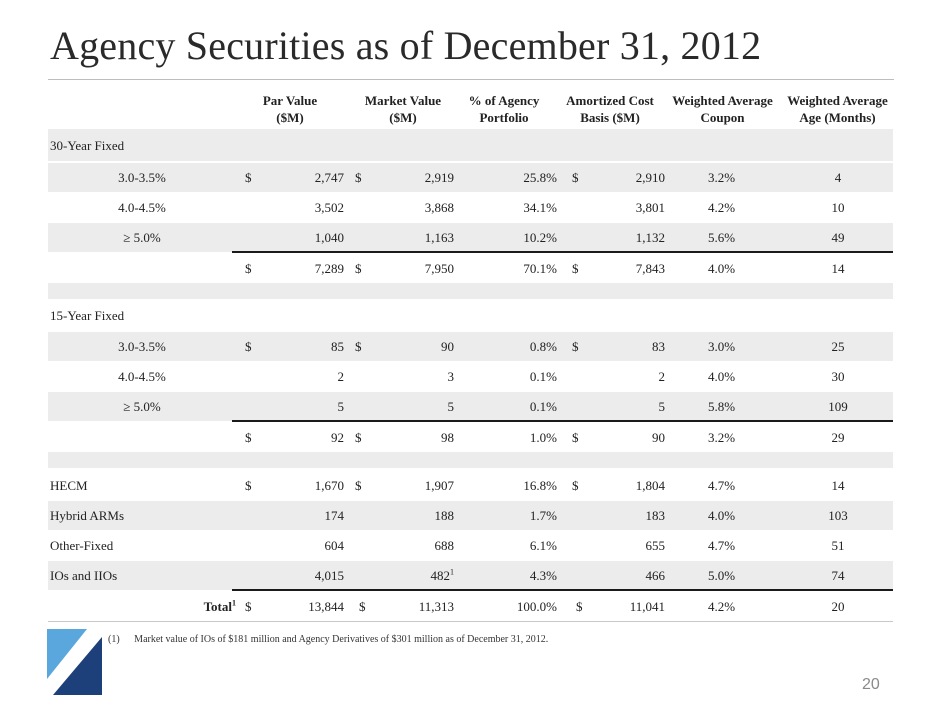 This screenshot has height=705, width=940. What do you see at coordinates (838, 177) in the screenshot?
I see `age: 4` at bounding box center [838, 177].